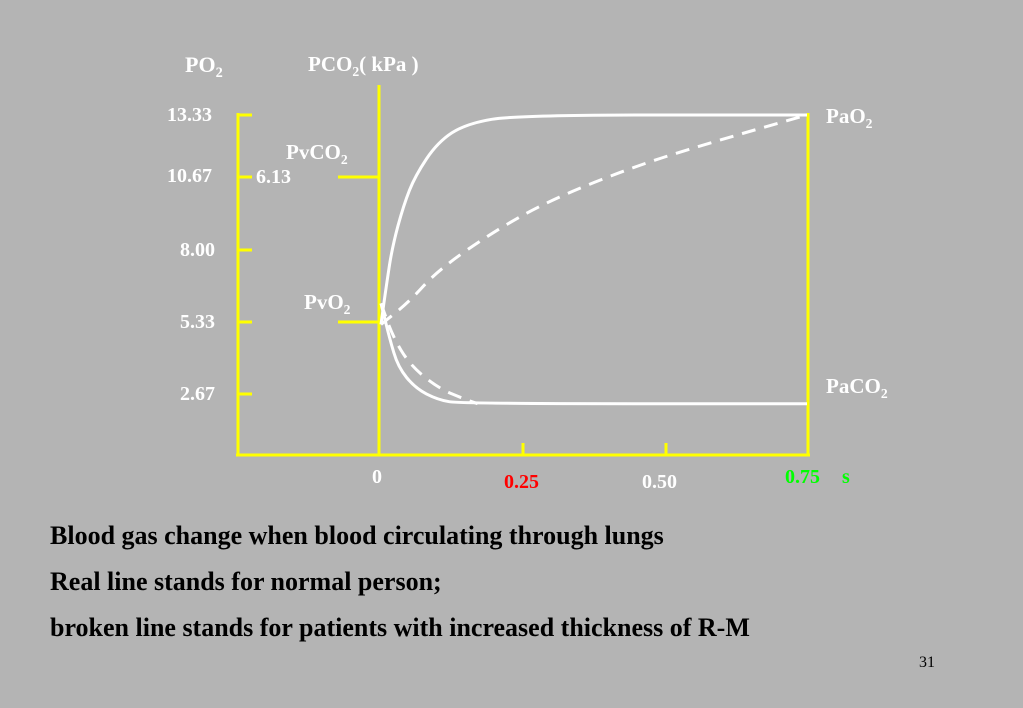  I want to click on page-number: 31, so click(927, 662).